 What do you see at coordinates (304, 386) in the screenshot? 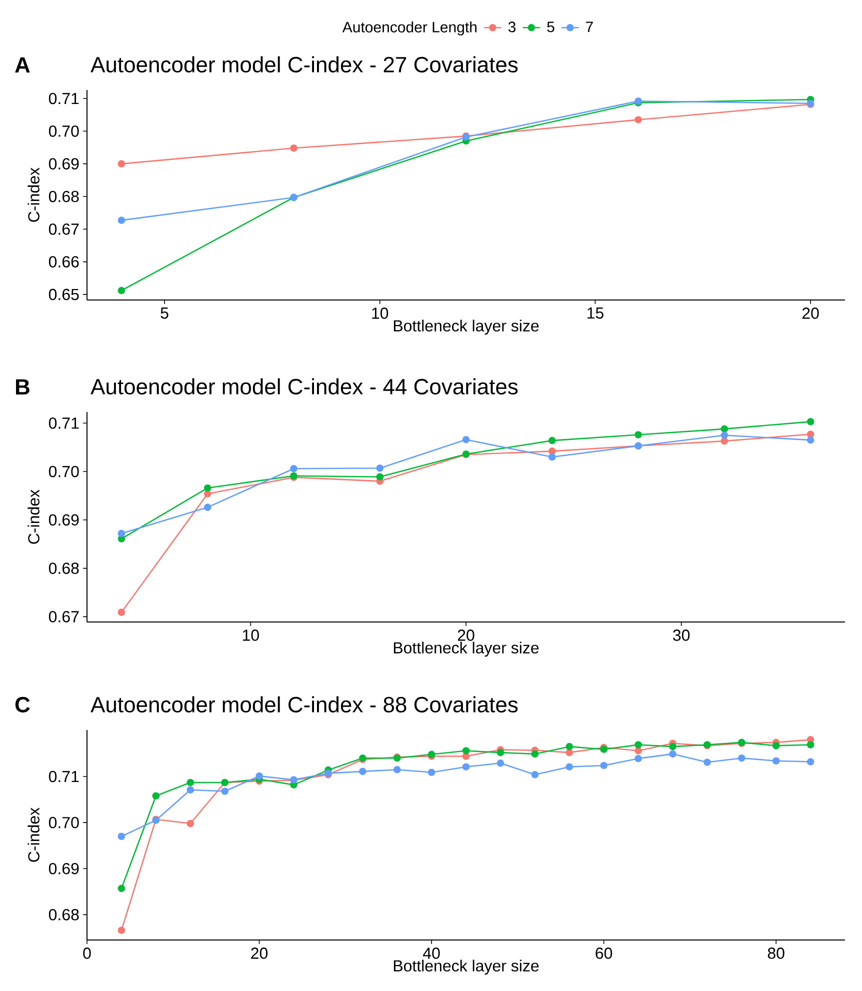
I see `chart-title: Autoencoder model C-index - 44 Covariates` at bounding box center [304, 386].